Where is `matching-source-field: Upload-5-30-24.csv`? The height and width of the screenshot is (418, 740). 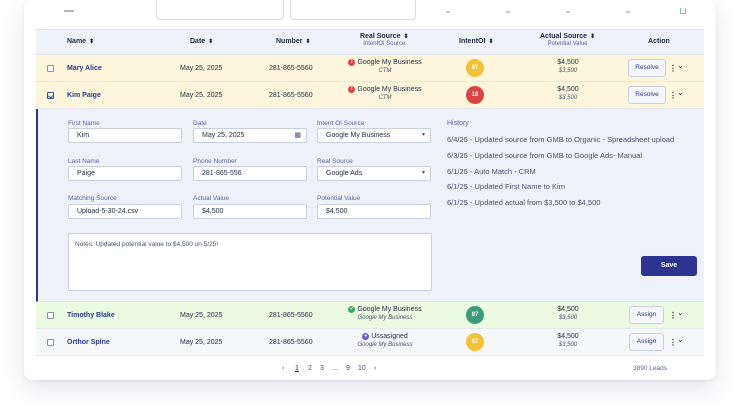 matching-source-field: Upload-5-30-24.csv is located at coordinates (125, 211).